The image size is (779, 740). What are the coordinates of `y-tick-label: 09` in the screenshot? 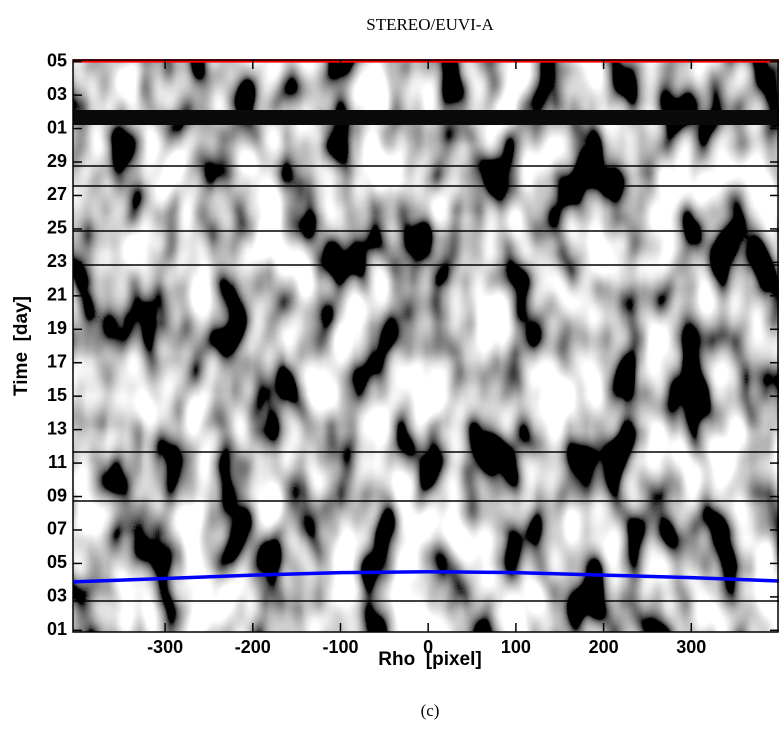 It's located at (57, 495).